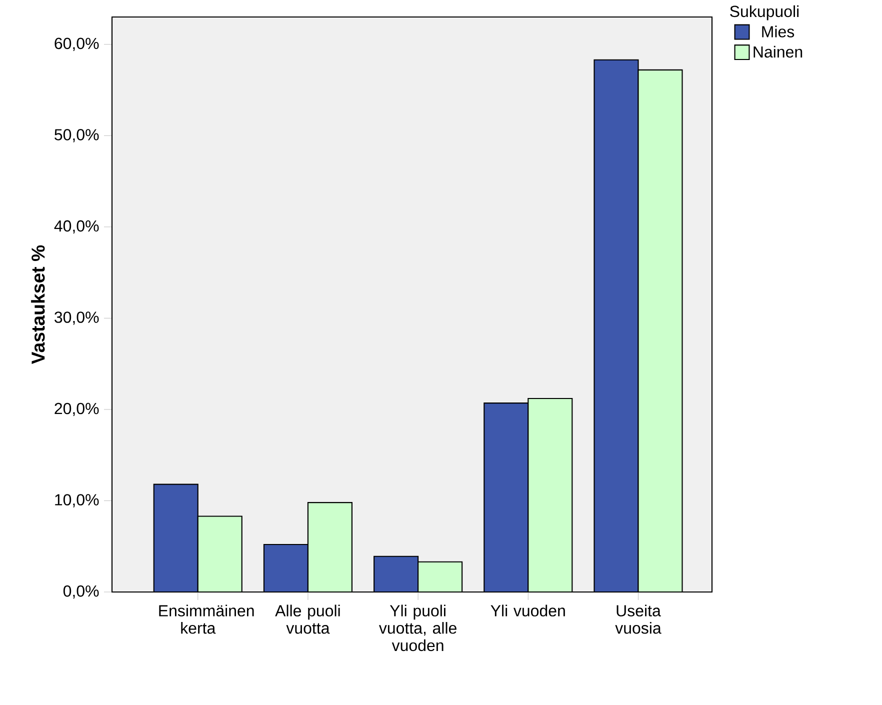  I want to click on x-tick-label: Yli puoli vuotta, alle vuoden, so click(417, 628).